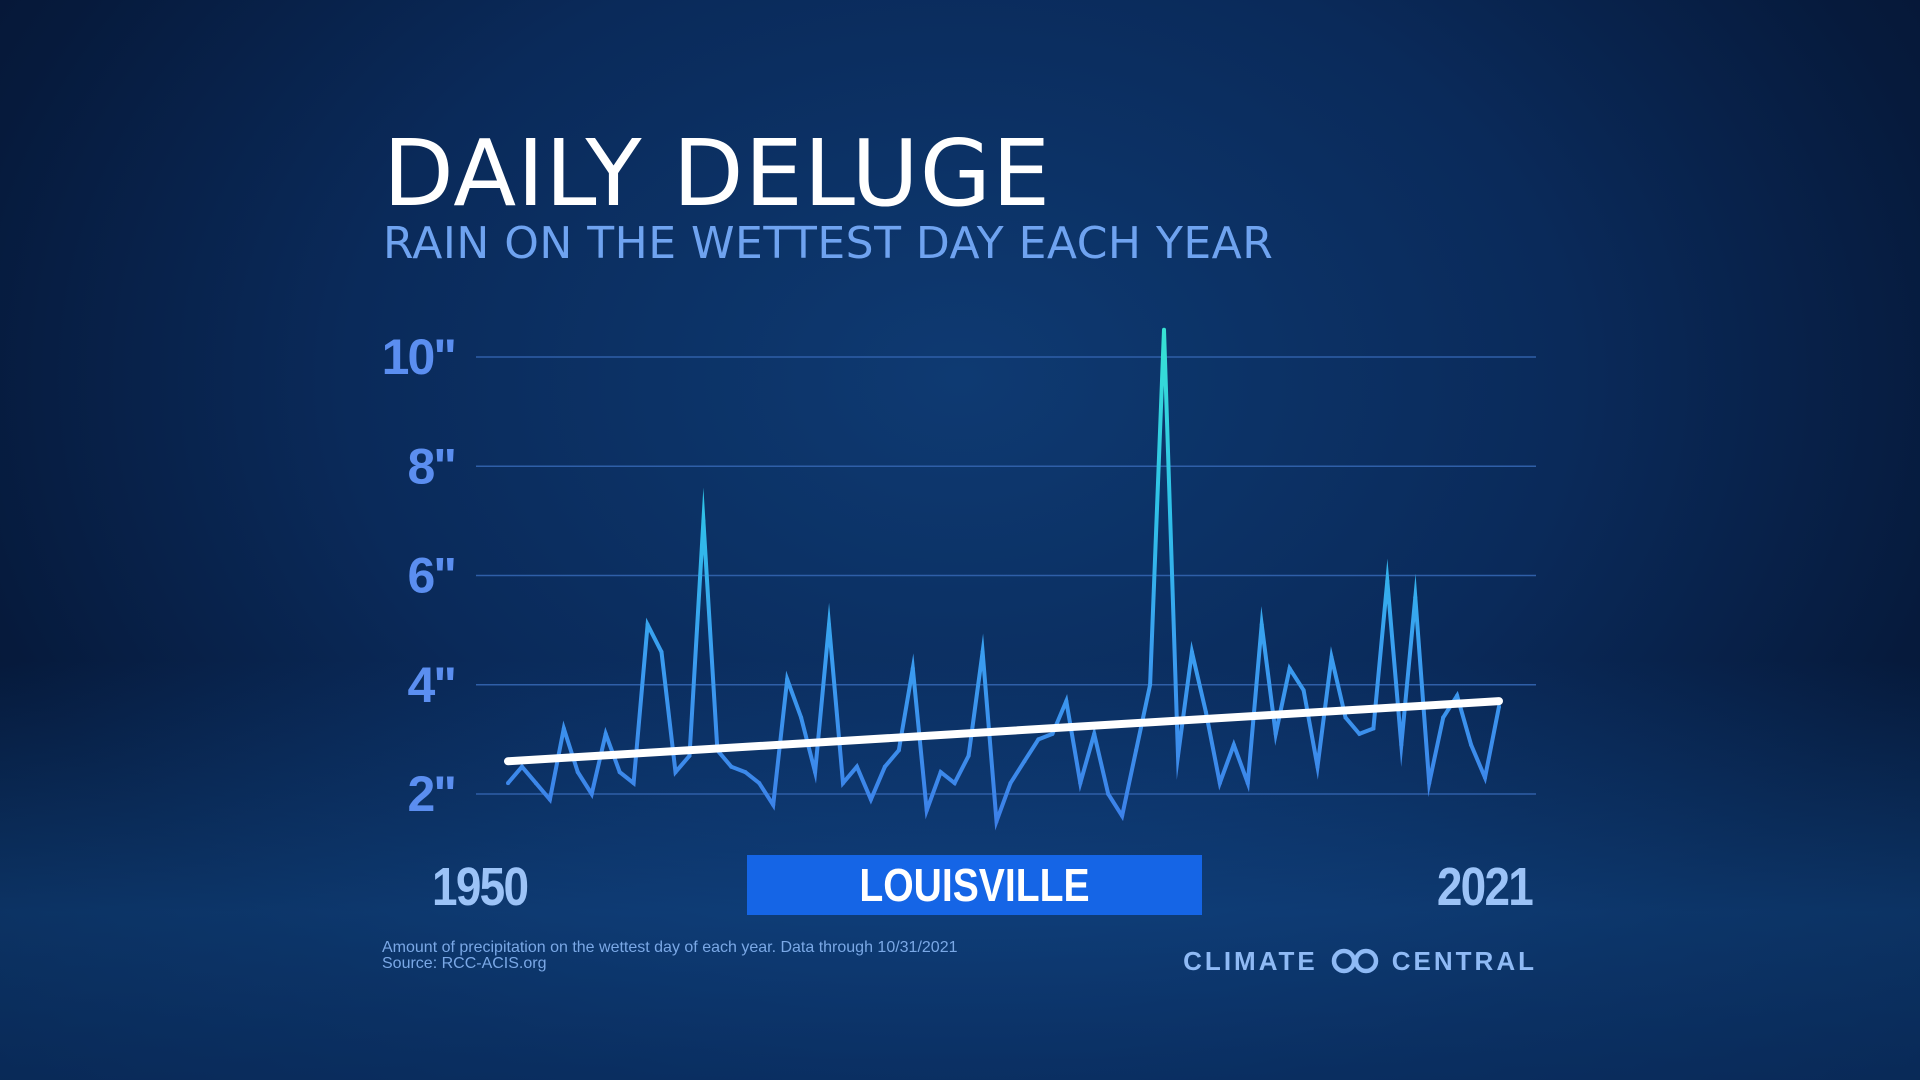 Image resolution: width=1920 pixels, height=1080 pixels. What do you see at coordinates (431, 685) in the screenshot?
I see `y-tick-label: 4"` at bounding box center [431, 685].